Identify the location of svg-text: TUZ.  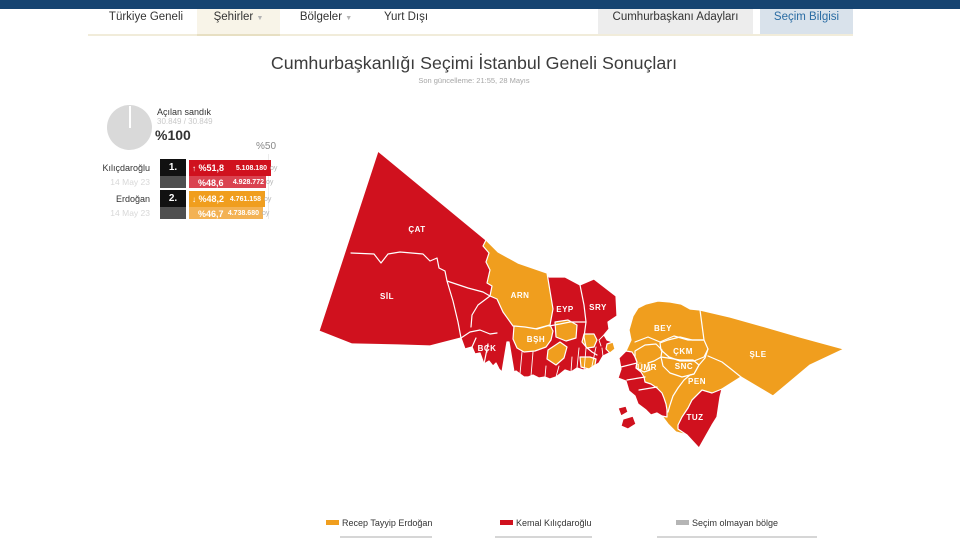
(694, 417).